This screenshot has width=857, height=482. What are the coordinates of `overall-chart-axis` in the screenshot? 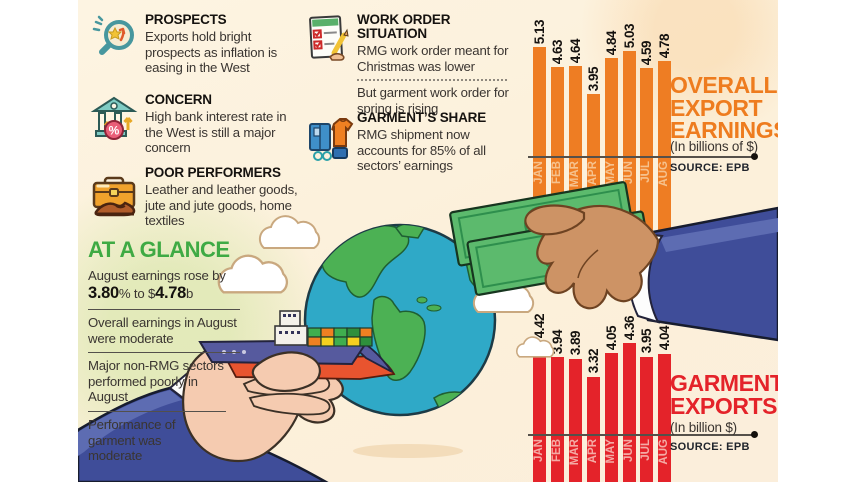 It's located at (642, 157).